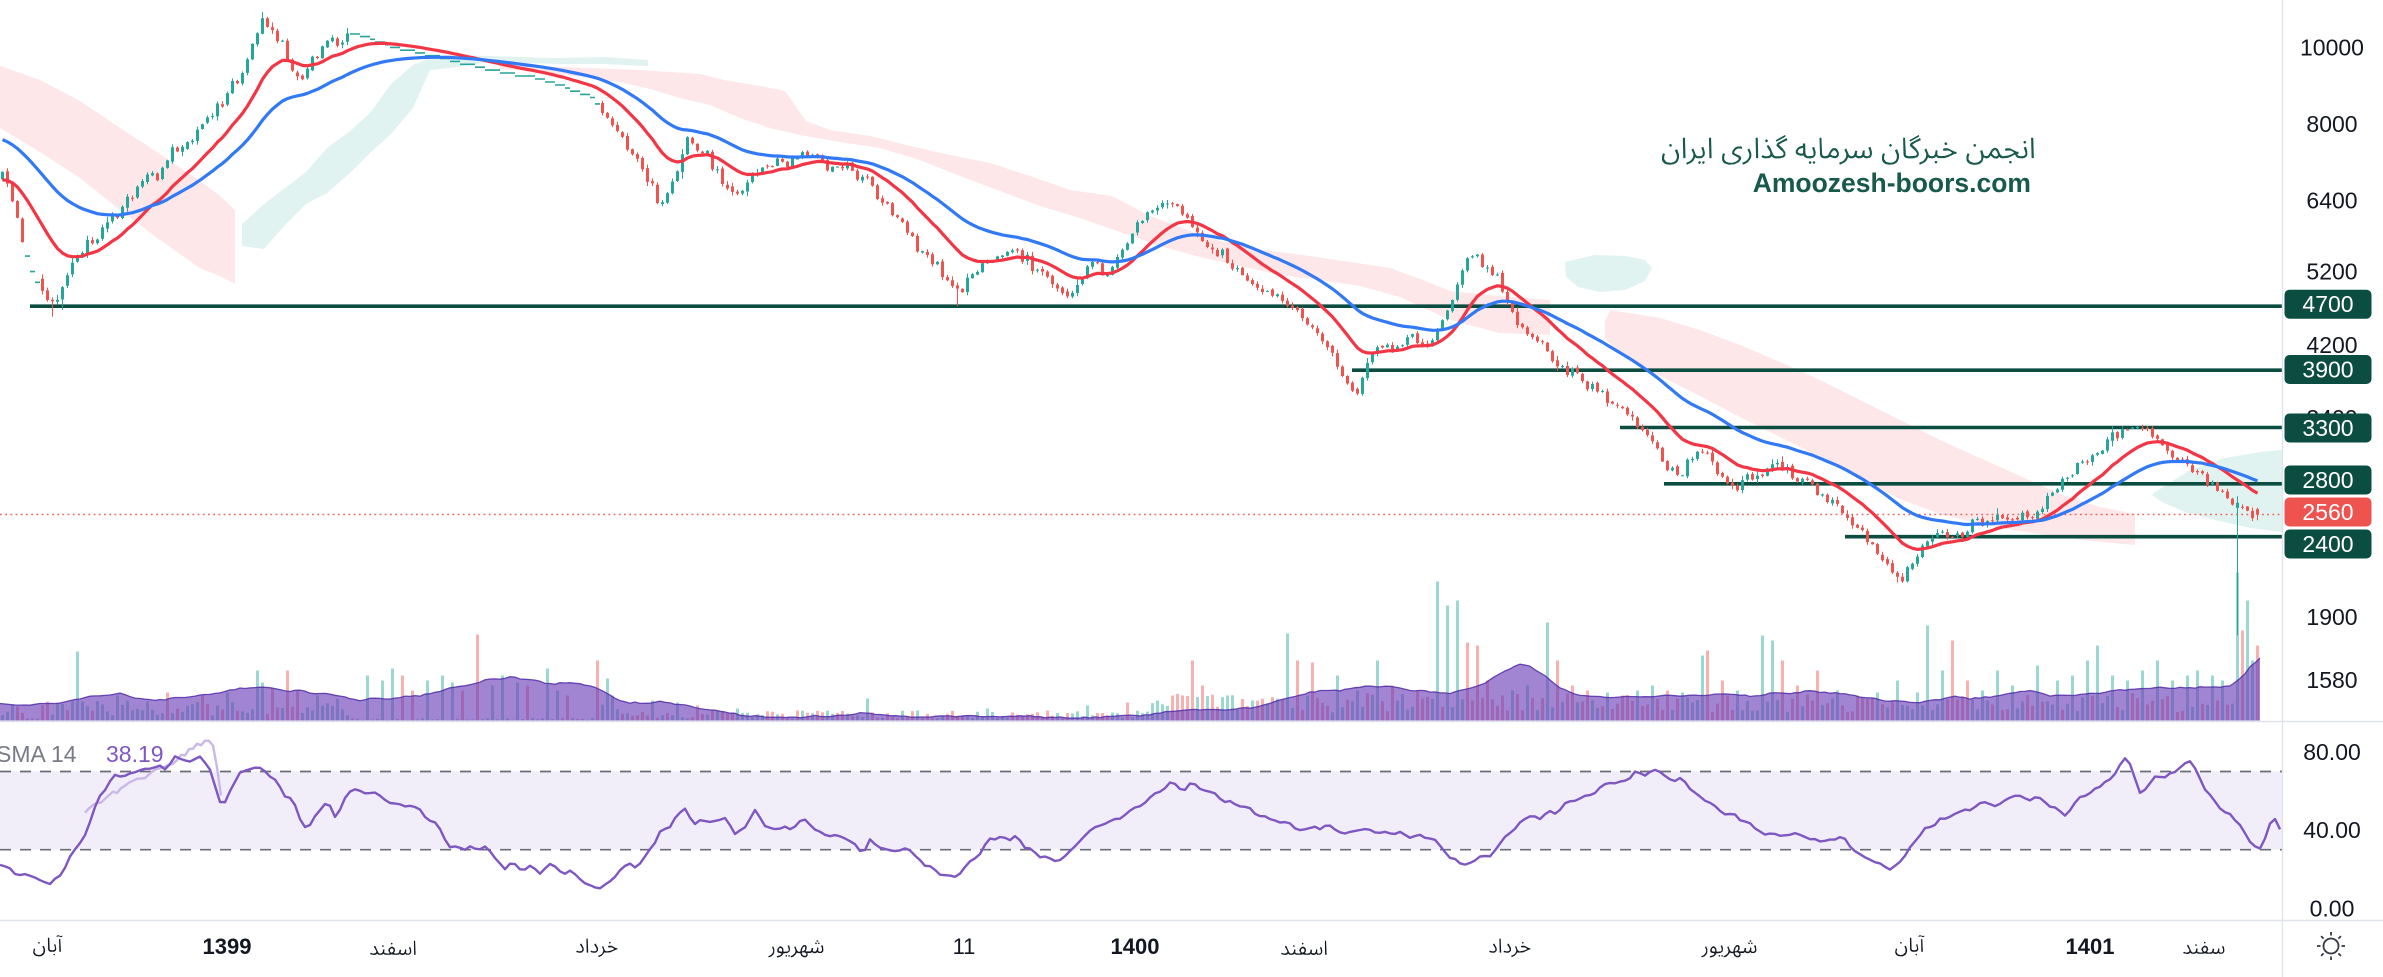 Image resolution: width=2383 pixels, height=977 pixels. I want to click on svg-text: 10000, so click(2332, 47).